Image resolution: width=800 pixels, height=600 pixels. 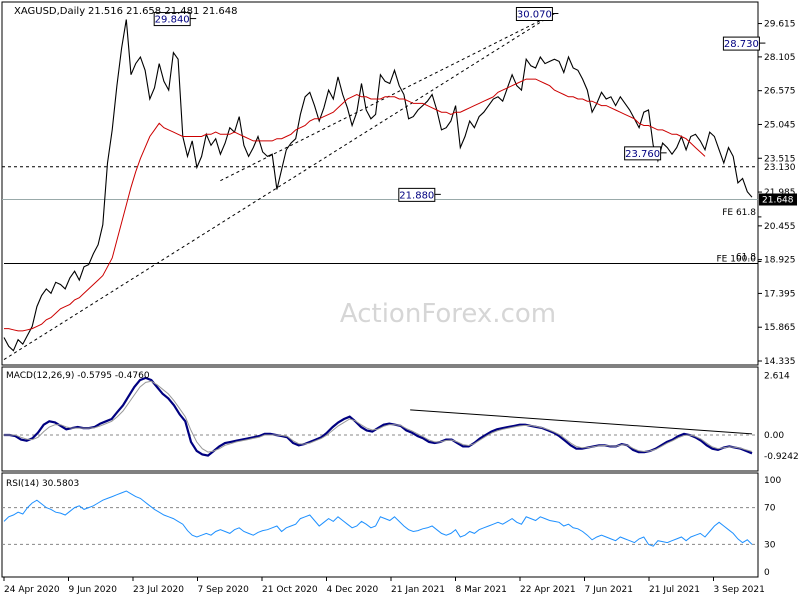 I want to click on instrument-title: XAGUSD,Daily, so click(x=49, y=11).